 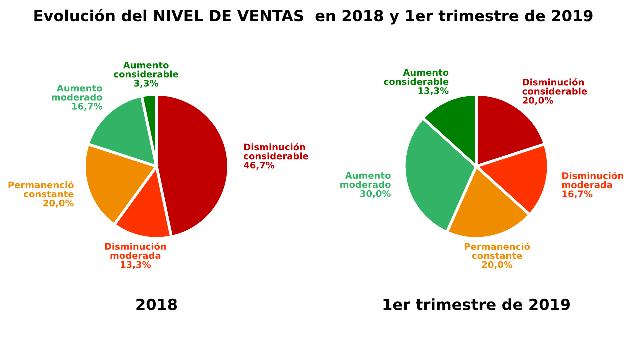 I want to click on data-label: 46,7%, so click(x=259, y=166).